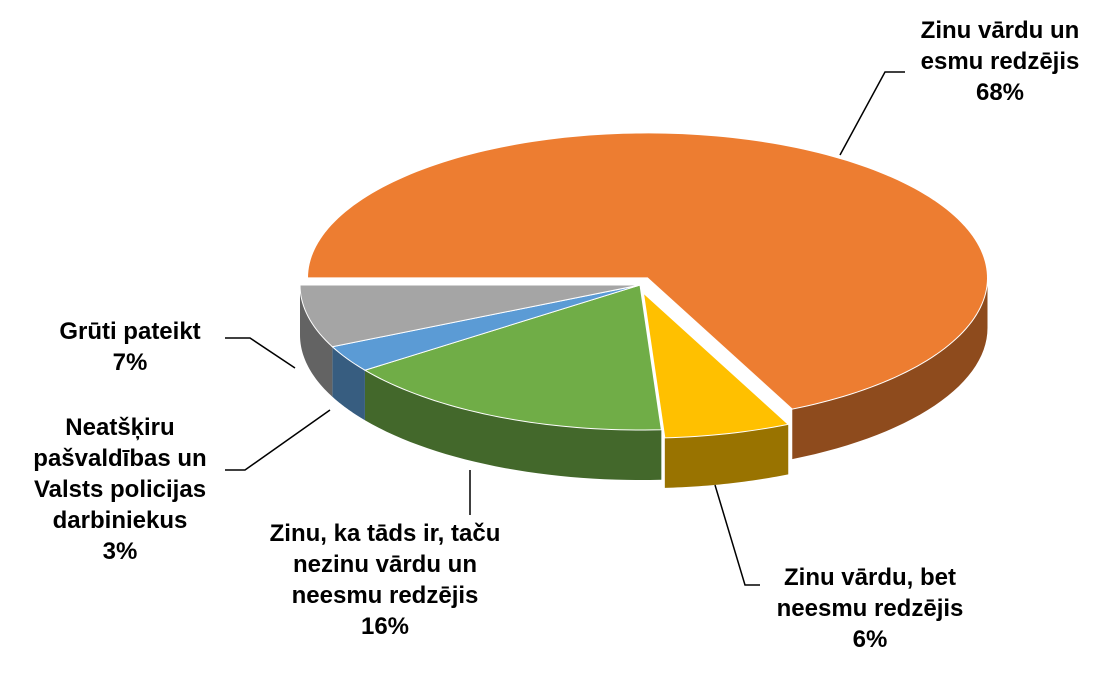  I want to click on data-label: Zinu vārdu, bet neesmu redzējis 6%, so click(870, 608).